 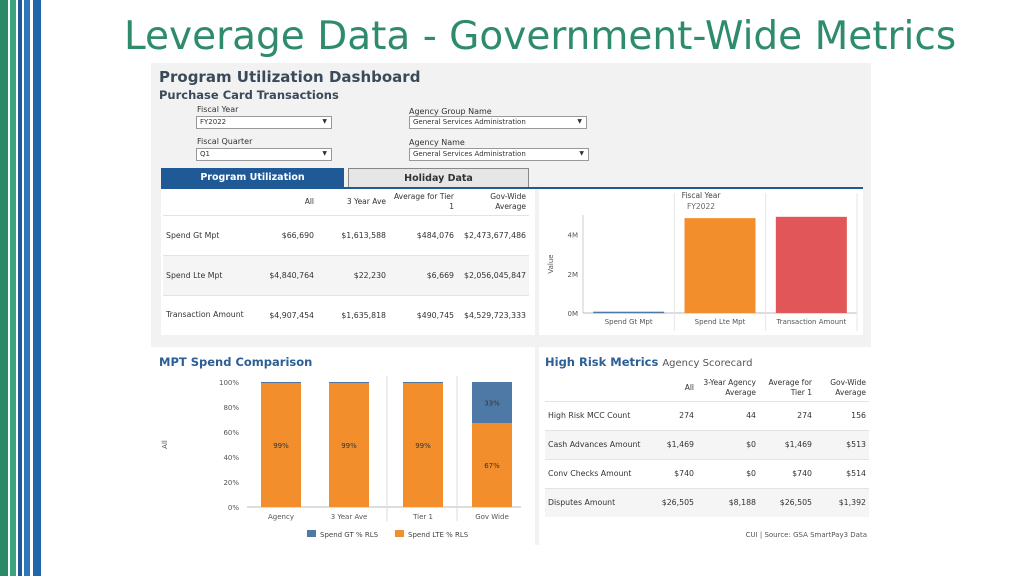 What do you see at coordinates (597, 502) in the screenshot?
I see `row-label: Disputes Amount` at bounding box center [597, 502].